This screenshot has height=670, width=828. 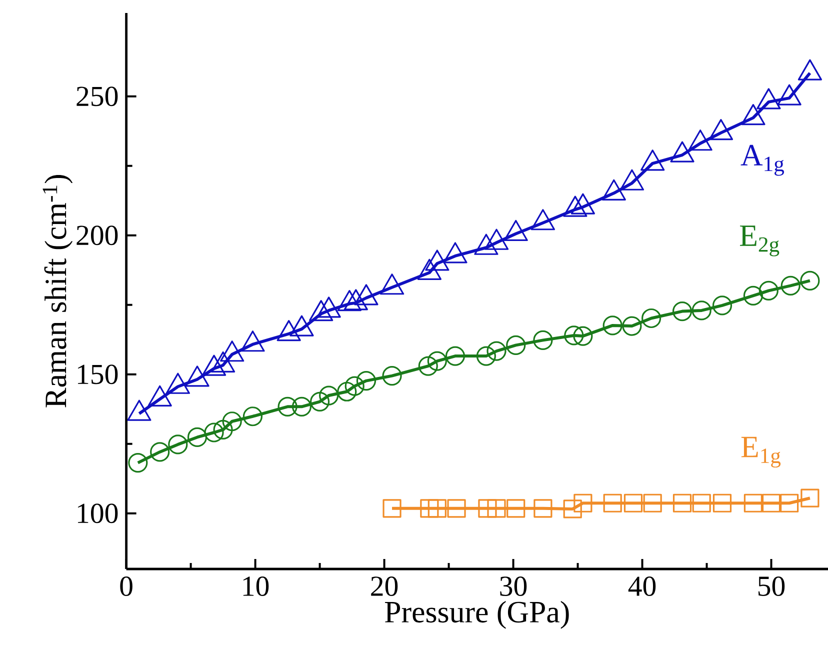 I want to click on y-tick-label: 150, so click(x=98, y=374).